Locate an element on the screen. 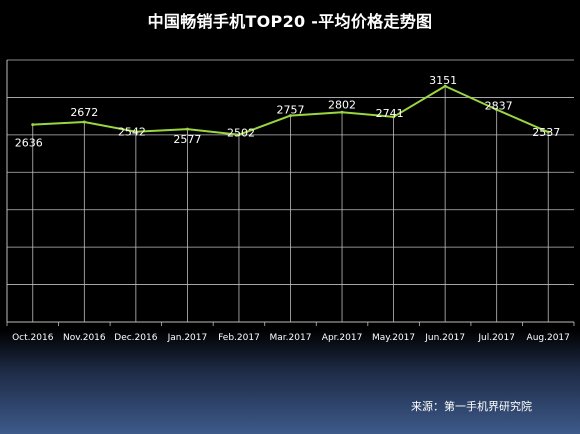 Image resolution: width=580 pixels, height=434 pixels. x-tick-label: Aug.2017 is located at coordinates (548, 338).